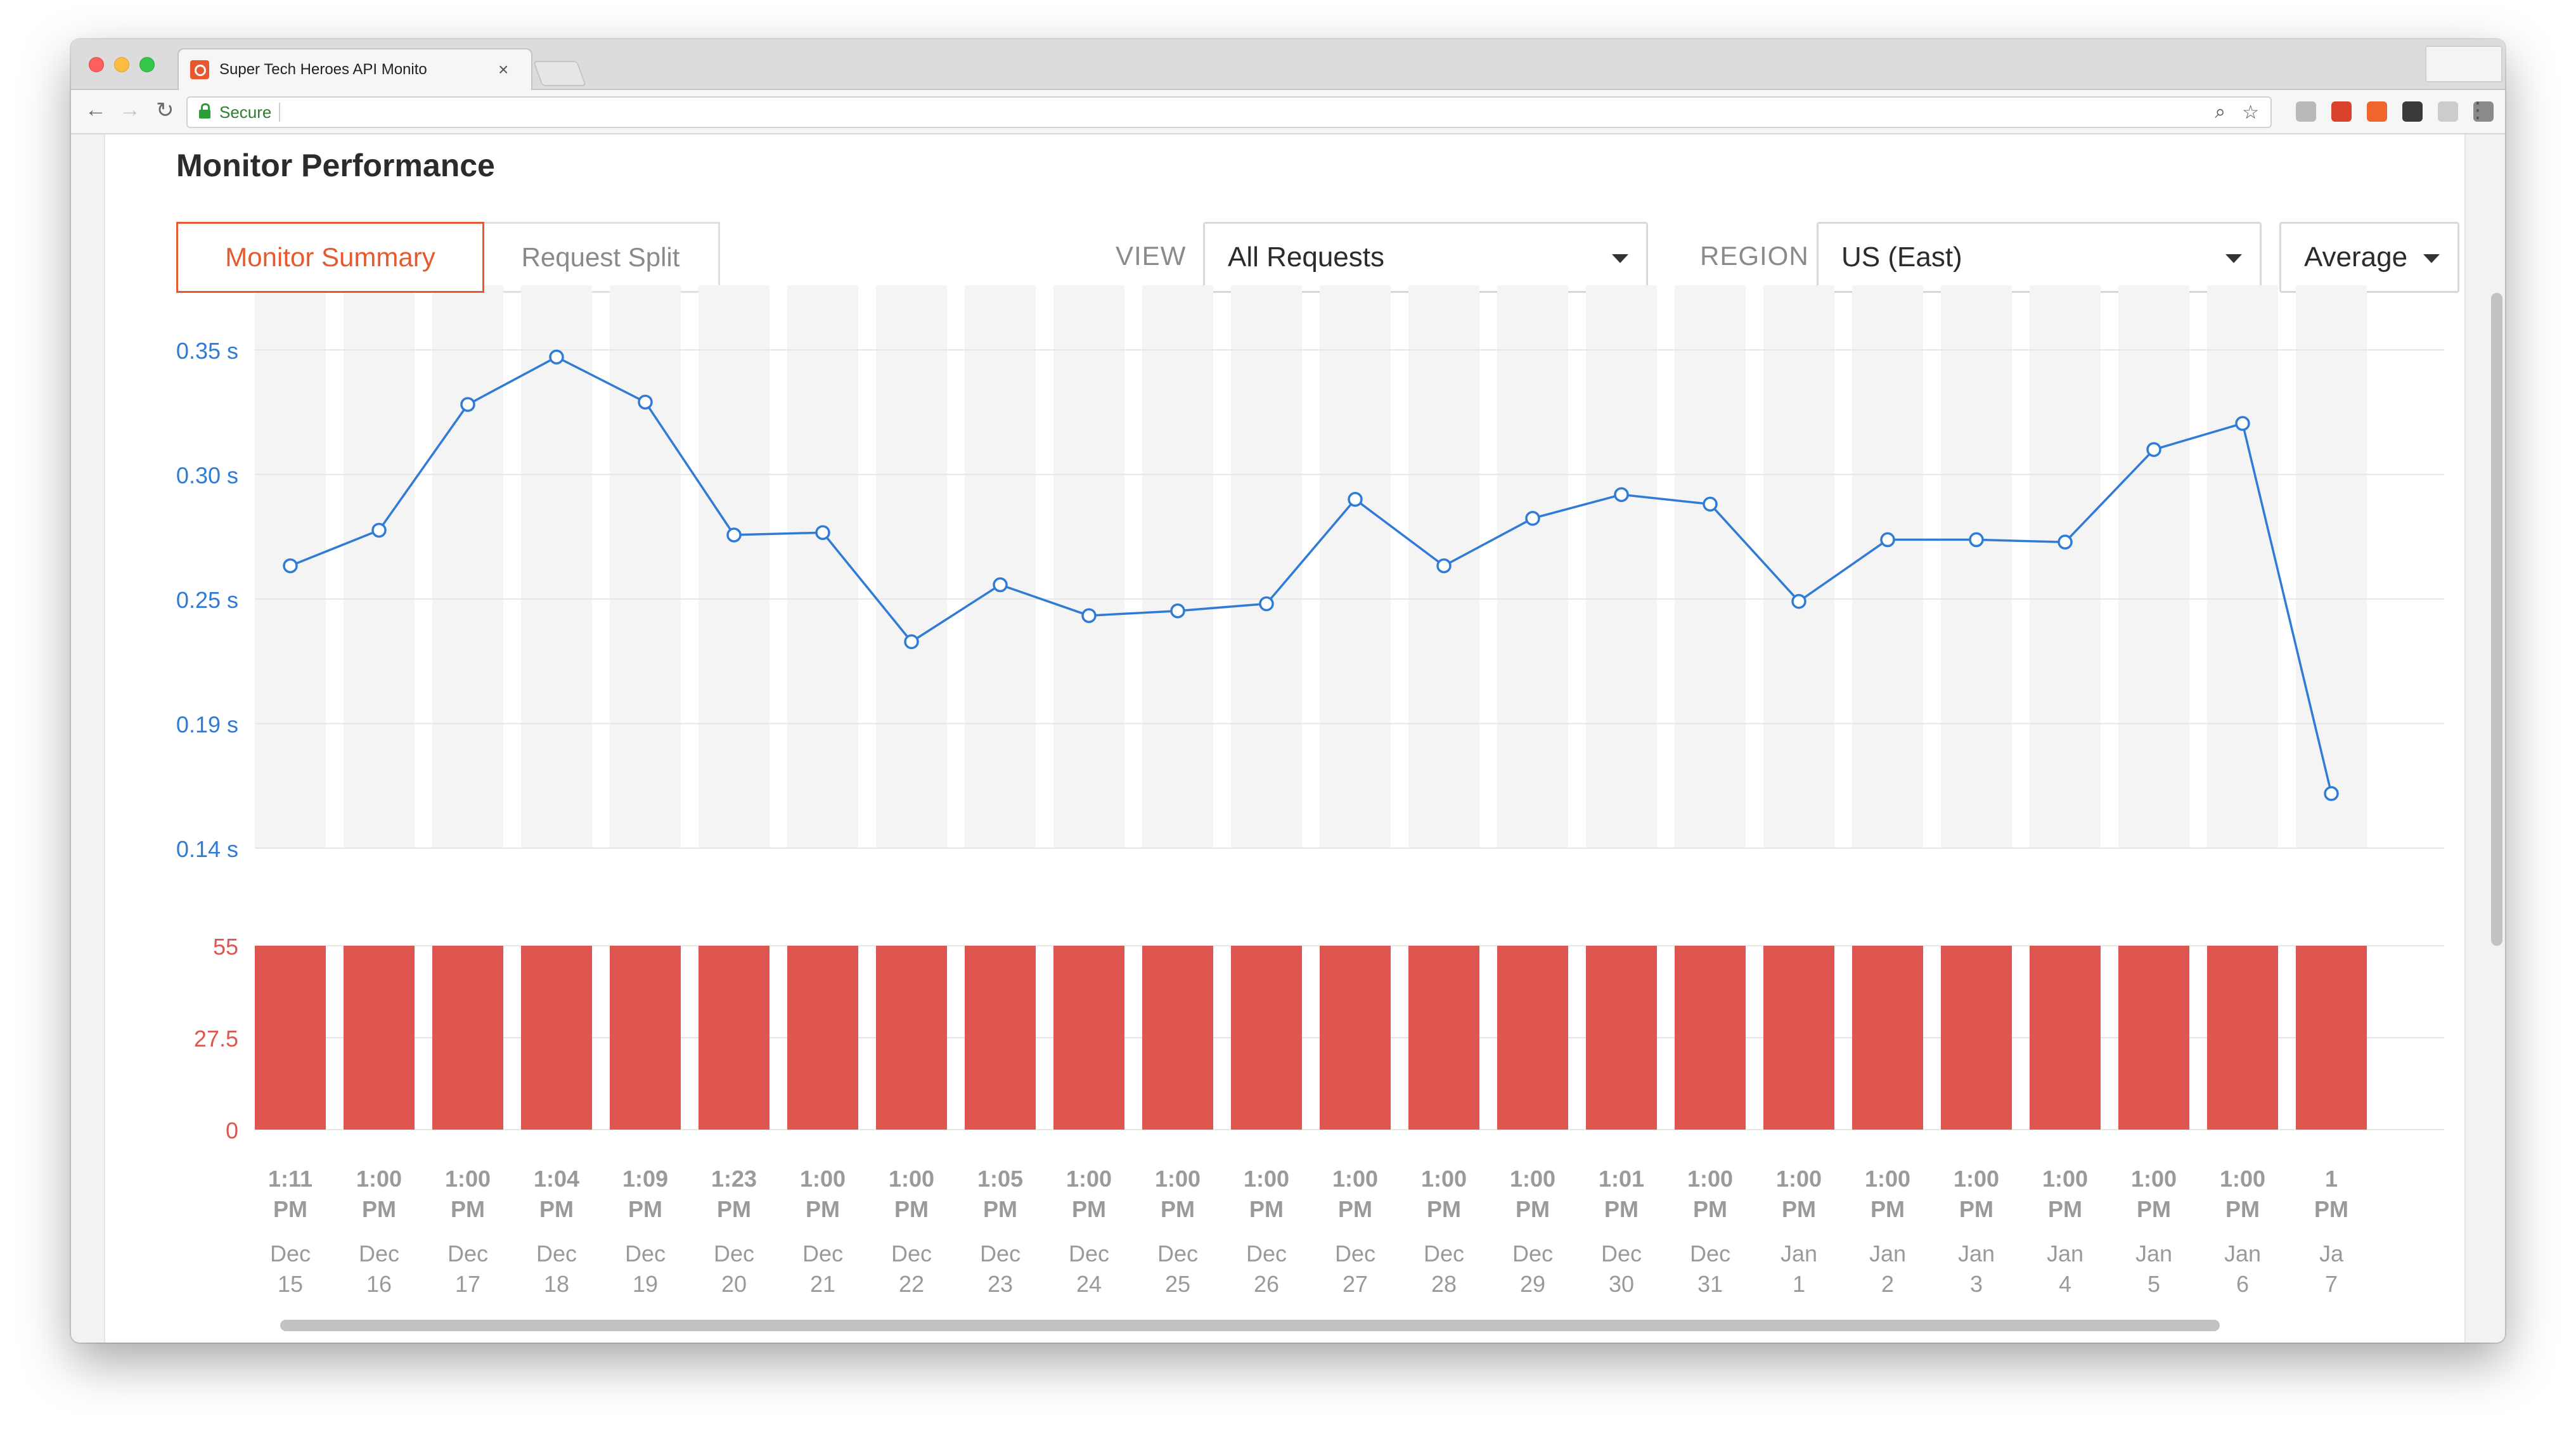  Describe the element at coordinates (165, 110) in the screenshot. I see `reload-icon: ↻` at that location.